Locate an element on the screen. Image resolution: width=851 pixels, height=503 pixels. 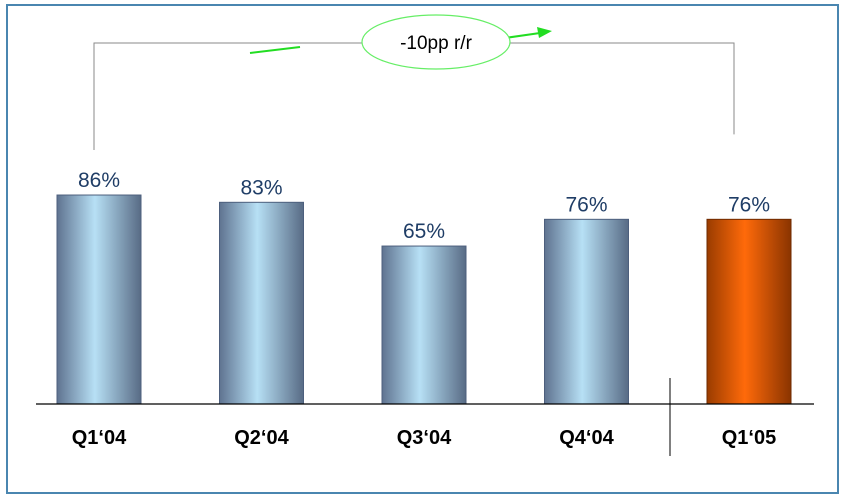
category-label-4: Q4‘04 is located at coordinates (586, 438).